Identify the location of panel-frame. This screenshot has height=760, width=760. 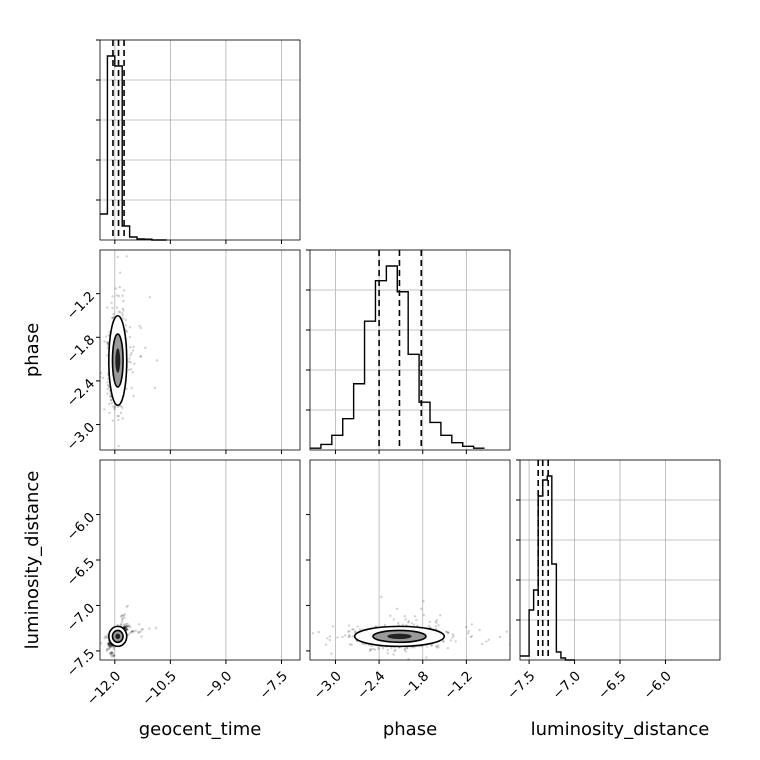
(410, 350).